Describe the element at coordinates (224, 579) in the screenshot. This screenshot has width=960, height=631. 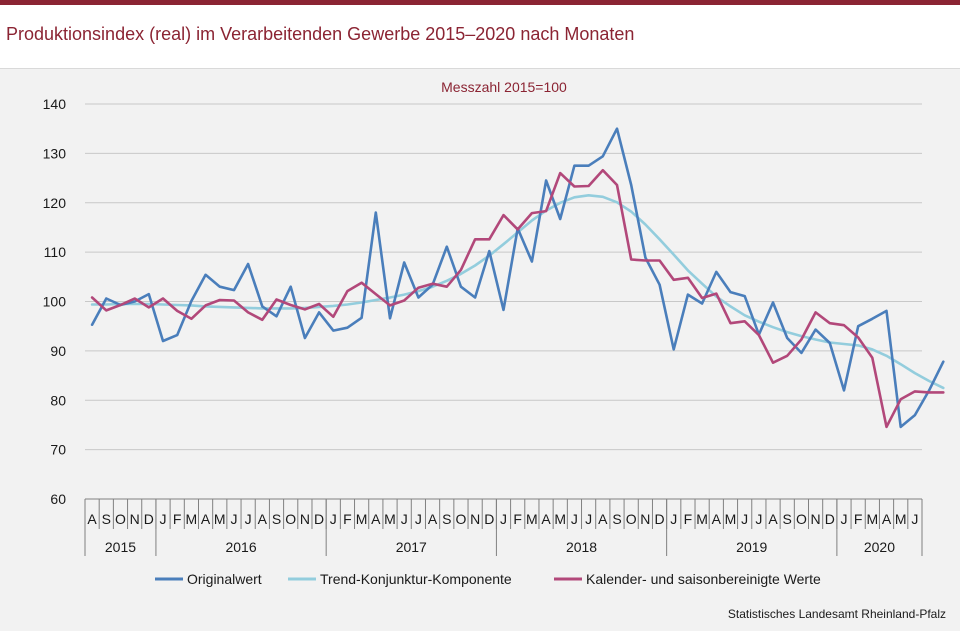
I see `legend-label-originalwert: Originalwert` at that location.